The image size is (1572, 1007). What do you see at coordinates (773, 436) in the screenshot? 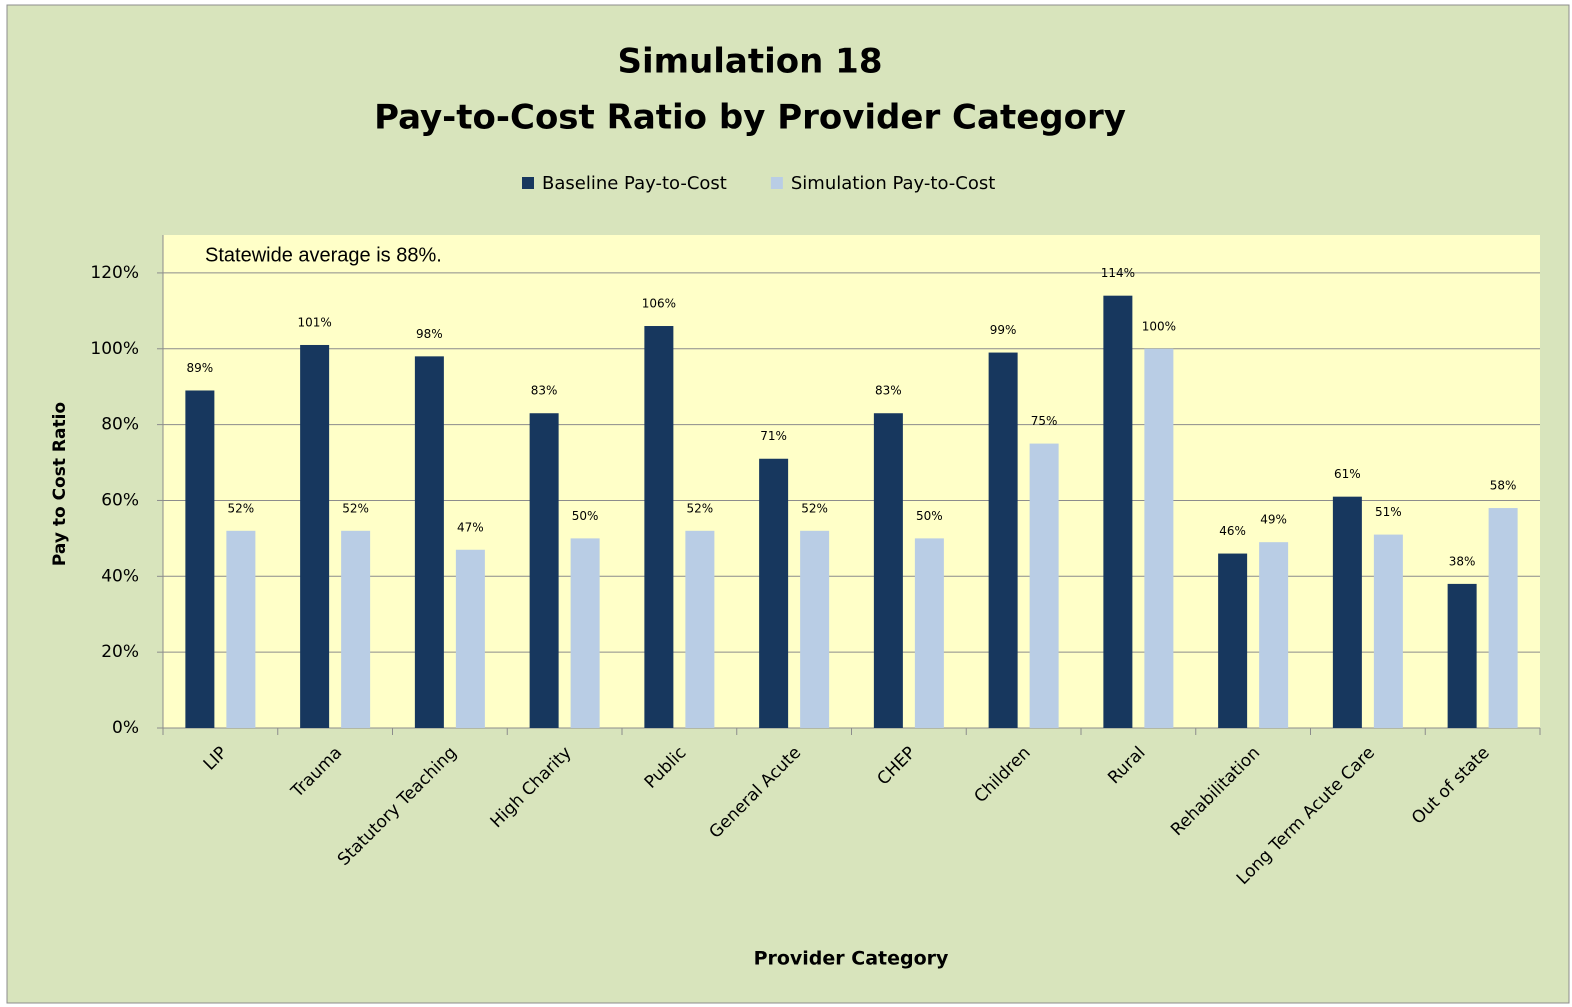
I see `value-label: 71%` at bounding box center [773, 436].